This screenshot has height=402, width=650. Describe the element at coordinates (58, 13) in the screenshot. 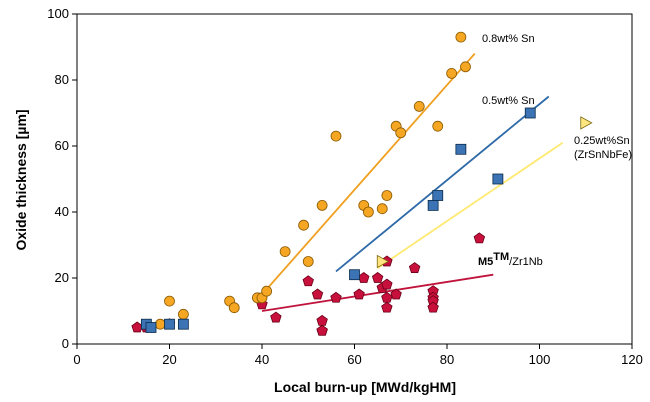

I see `y-tick-label: 100` at that location.